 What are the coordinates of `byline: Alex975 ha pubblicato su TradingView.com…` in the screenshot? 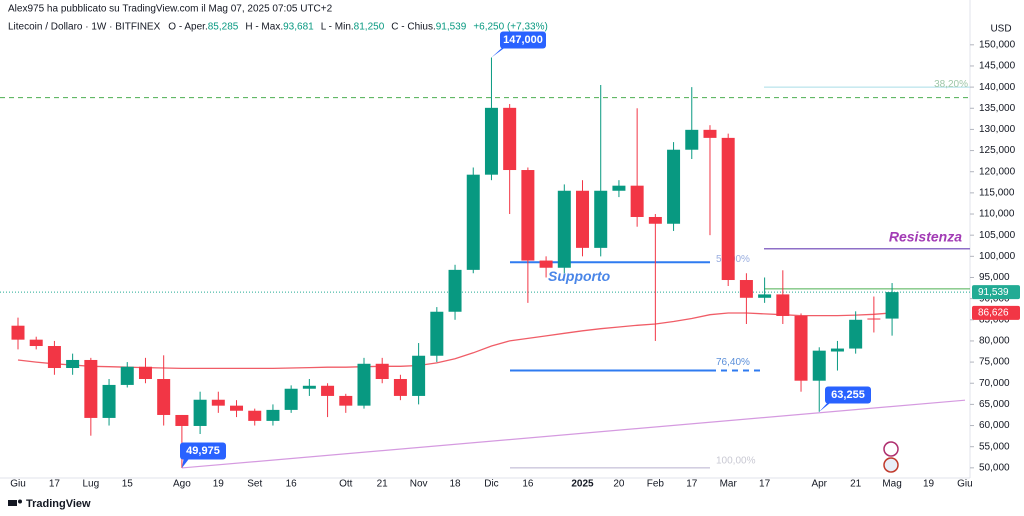 It's located at (170, 9).